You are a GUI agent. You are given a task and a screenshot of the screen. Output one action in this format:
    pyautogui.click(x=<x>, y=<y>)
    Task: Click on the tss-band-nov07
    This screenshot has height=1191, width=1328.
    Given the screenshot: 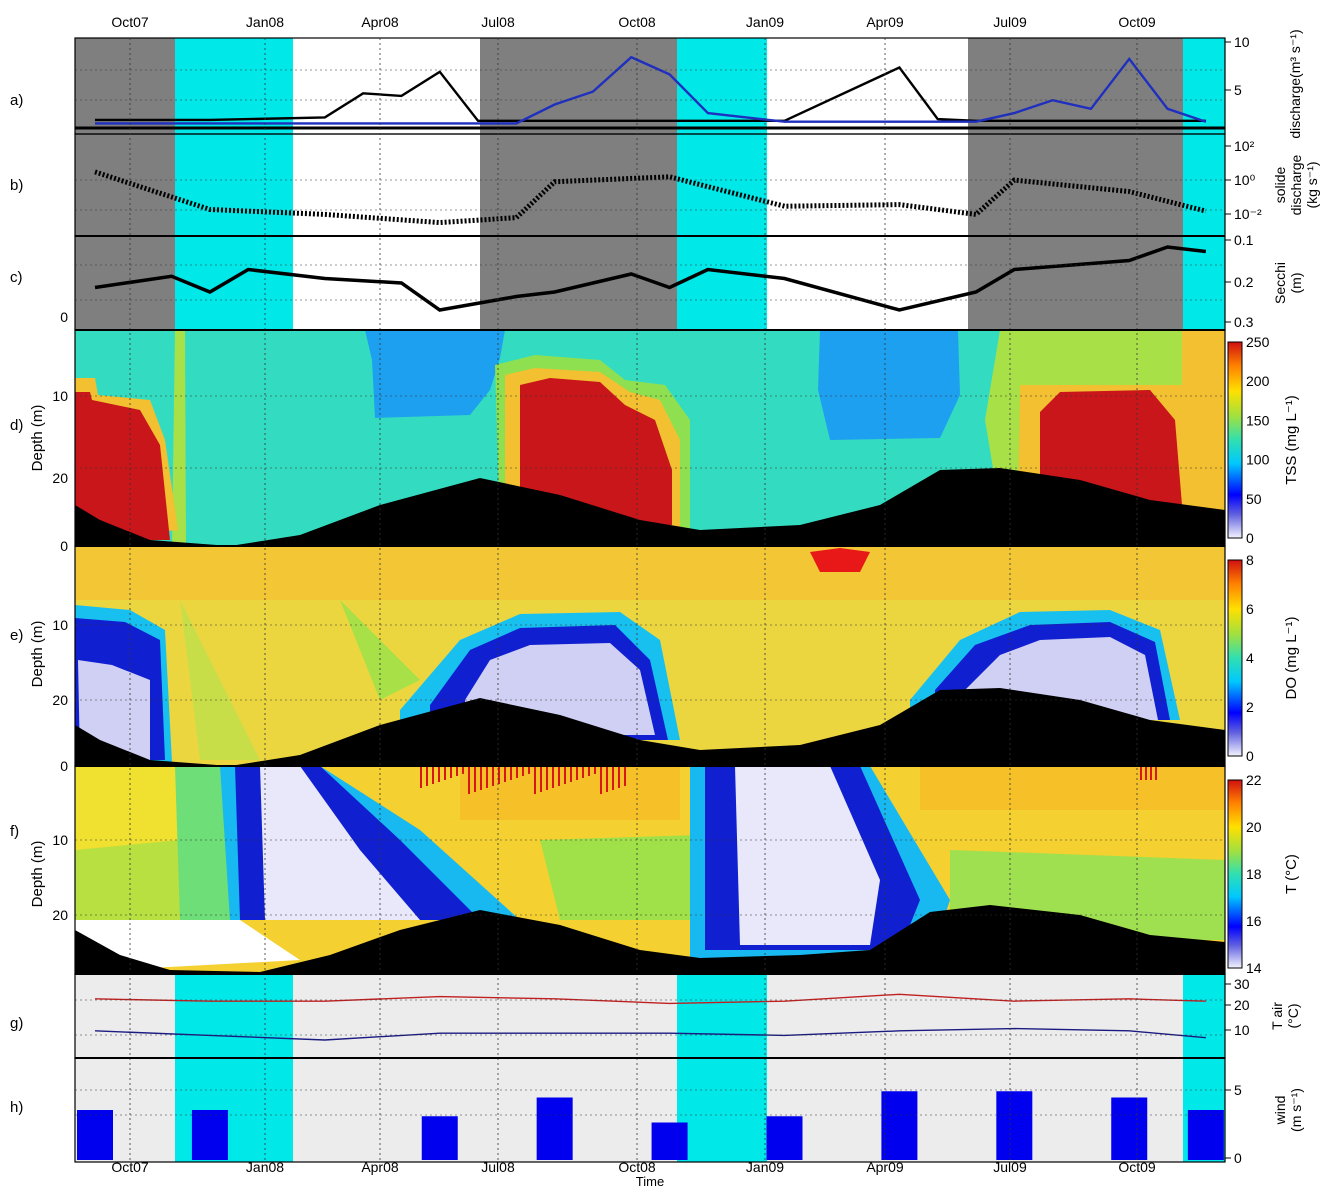 What is the action you would take?
    pyautogui.click(x=179, y=438)
    